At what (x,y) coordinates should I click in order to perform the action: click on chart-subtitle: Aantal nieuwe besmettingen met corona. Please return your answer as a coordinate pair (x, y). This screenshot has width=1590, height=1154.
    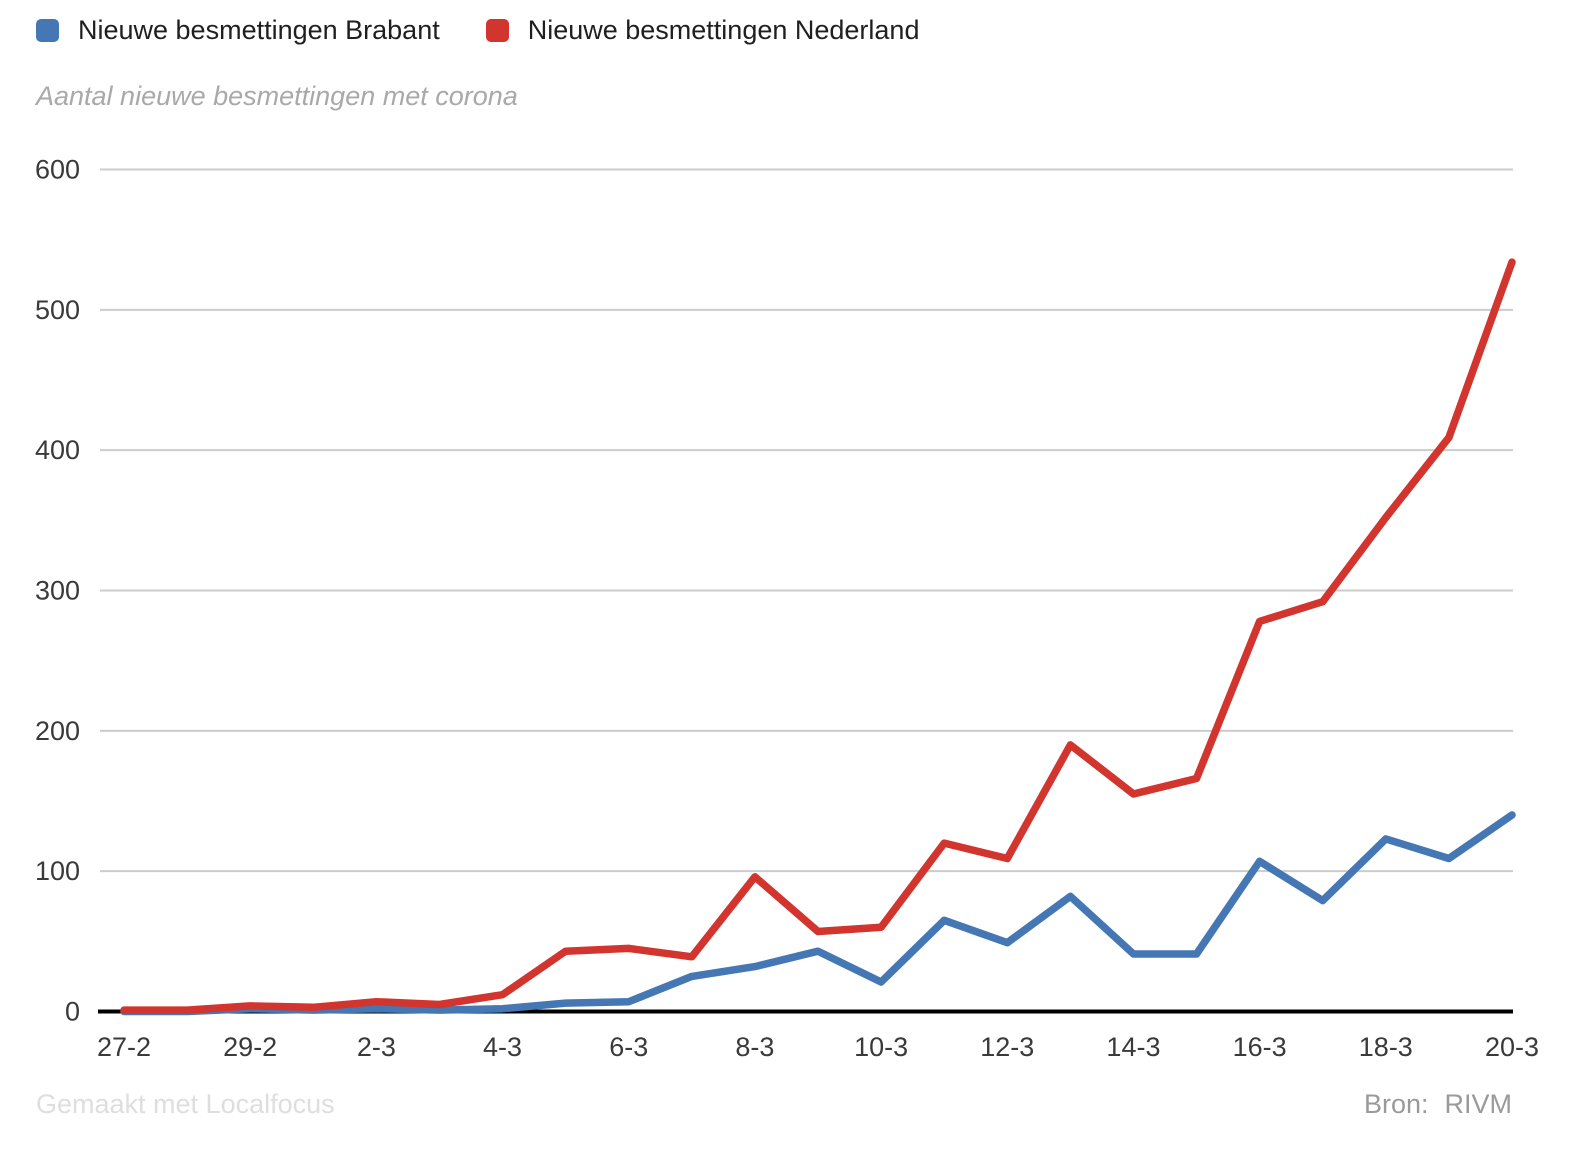
    Looking at the image, I should click on (277, 96).